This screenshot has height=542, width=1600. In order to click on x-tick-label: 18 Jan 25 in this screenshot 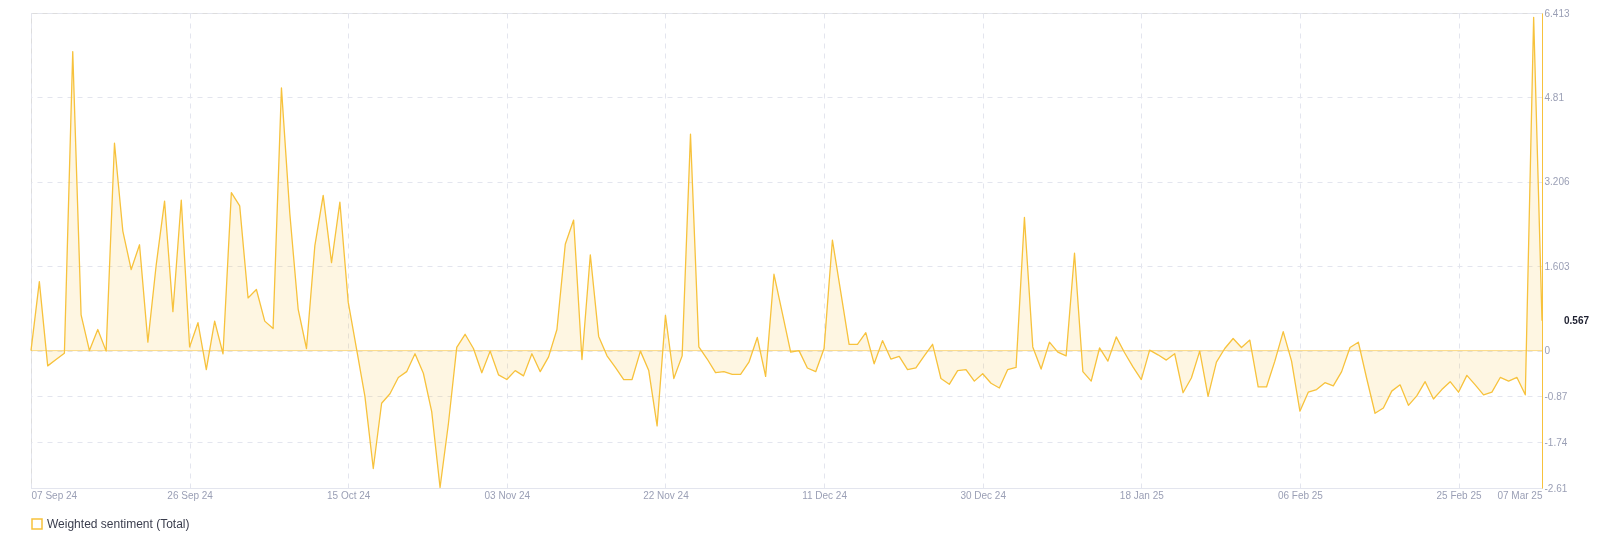, I will do `click(1142, 495)`.